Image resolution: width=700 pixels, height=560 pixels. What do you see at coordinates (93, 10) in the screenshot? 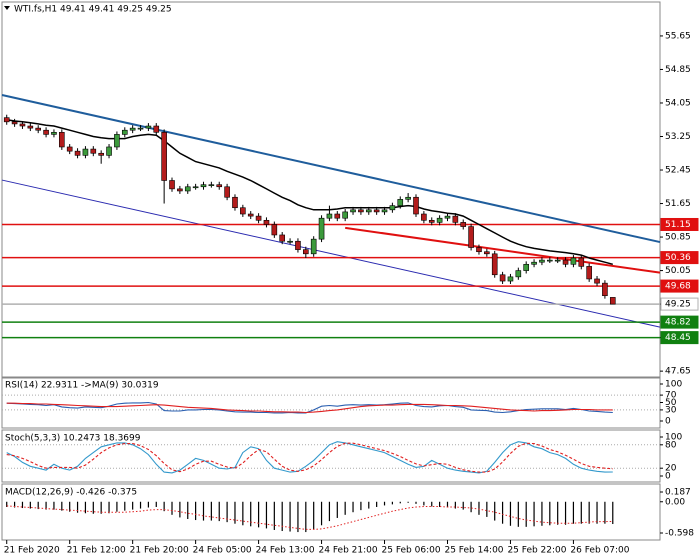
I see `panel-title: WTI.fs,H1 49.41 49.41 49.25 49.25` at bounding box center [93, 10].